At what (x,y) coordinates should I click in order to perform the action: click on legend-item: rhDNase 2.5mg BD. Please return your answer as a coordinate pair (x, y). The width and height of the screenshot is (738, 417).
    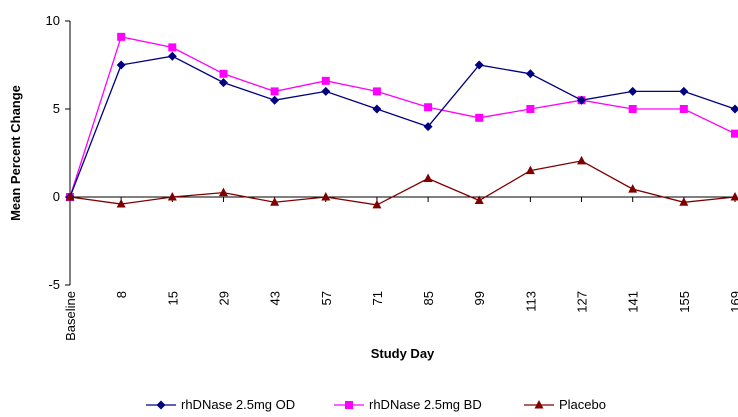
    Looking at the image, I should click on (408, 404).